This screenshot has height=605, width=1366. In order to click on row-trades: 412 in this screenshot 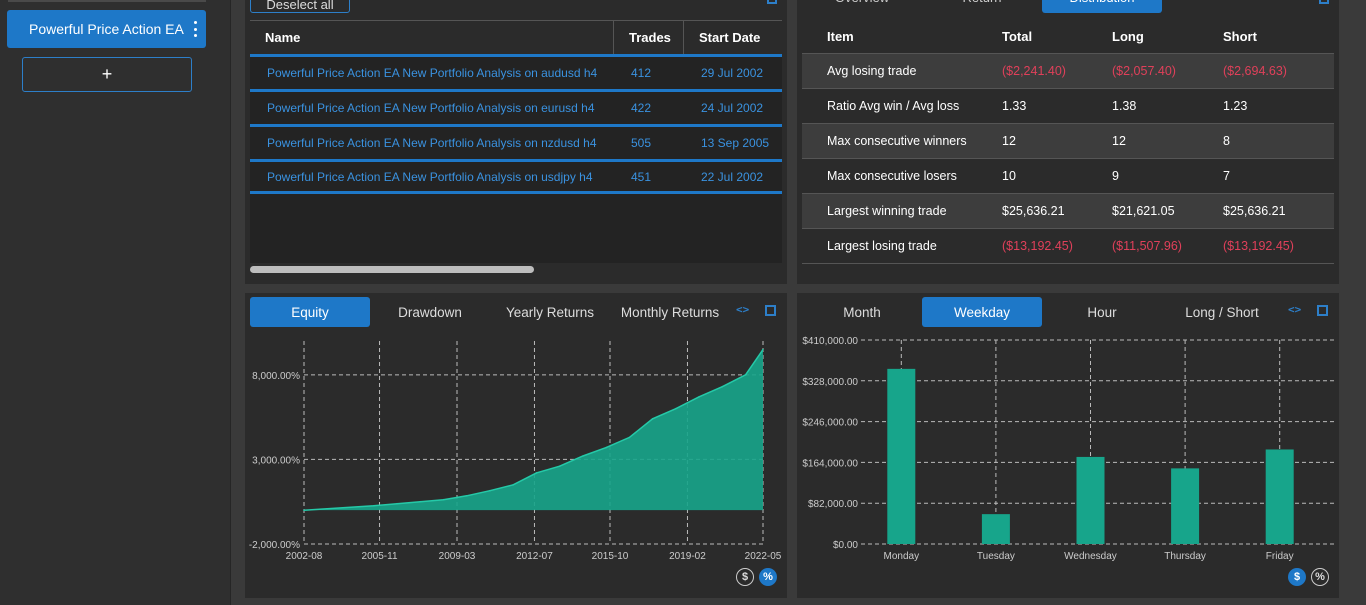, I will do `click(641, 73)`.